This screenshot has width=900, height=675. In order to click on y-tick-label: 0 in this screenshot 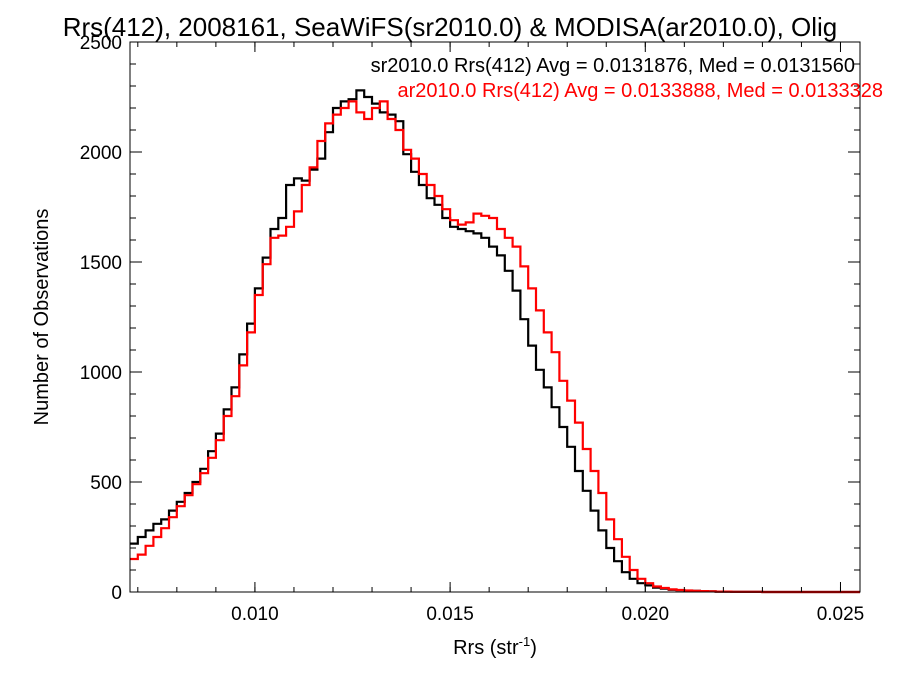, I will do `click(116, 593)`.